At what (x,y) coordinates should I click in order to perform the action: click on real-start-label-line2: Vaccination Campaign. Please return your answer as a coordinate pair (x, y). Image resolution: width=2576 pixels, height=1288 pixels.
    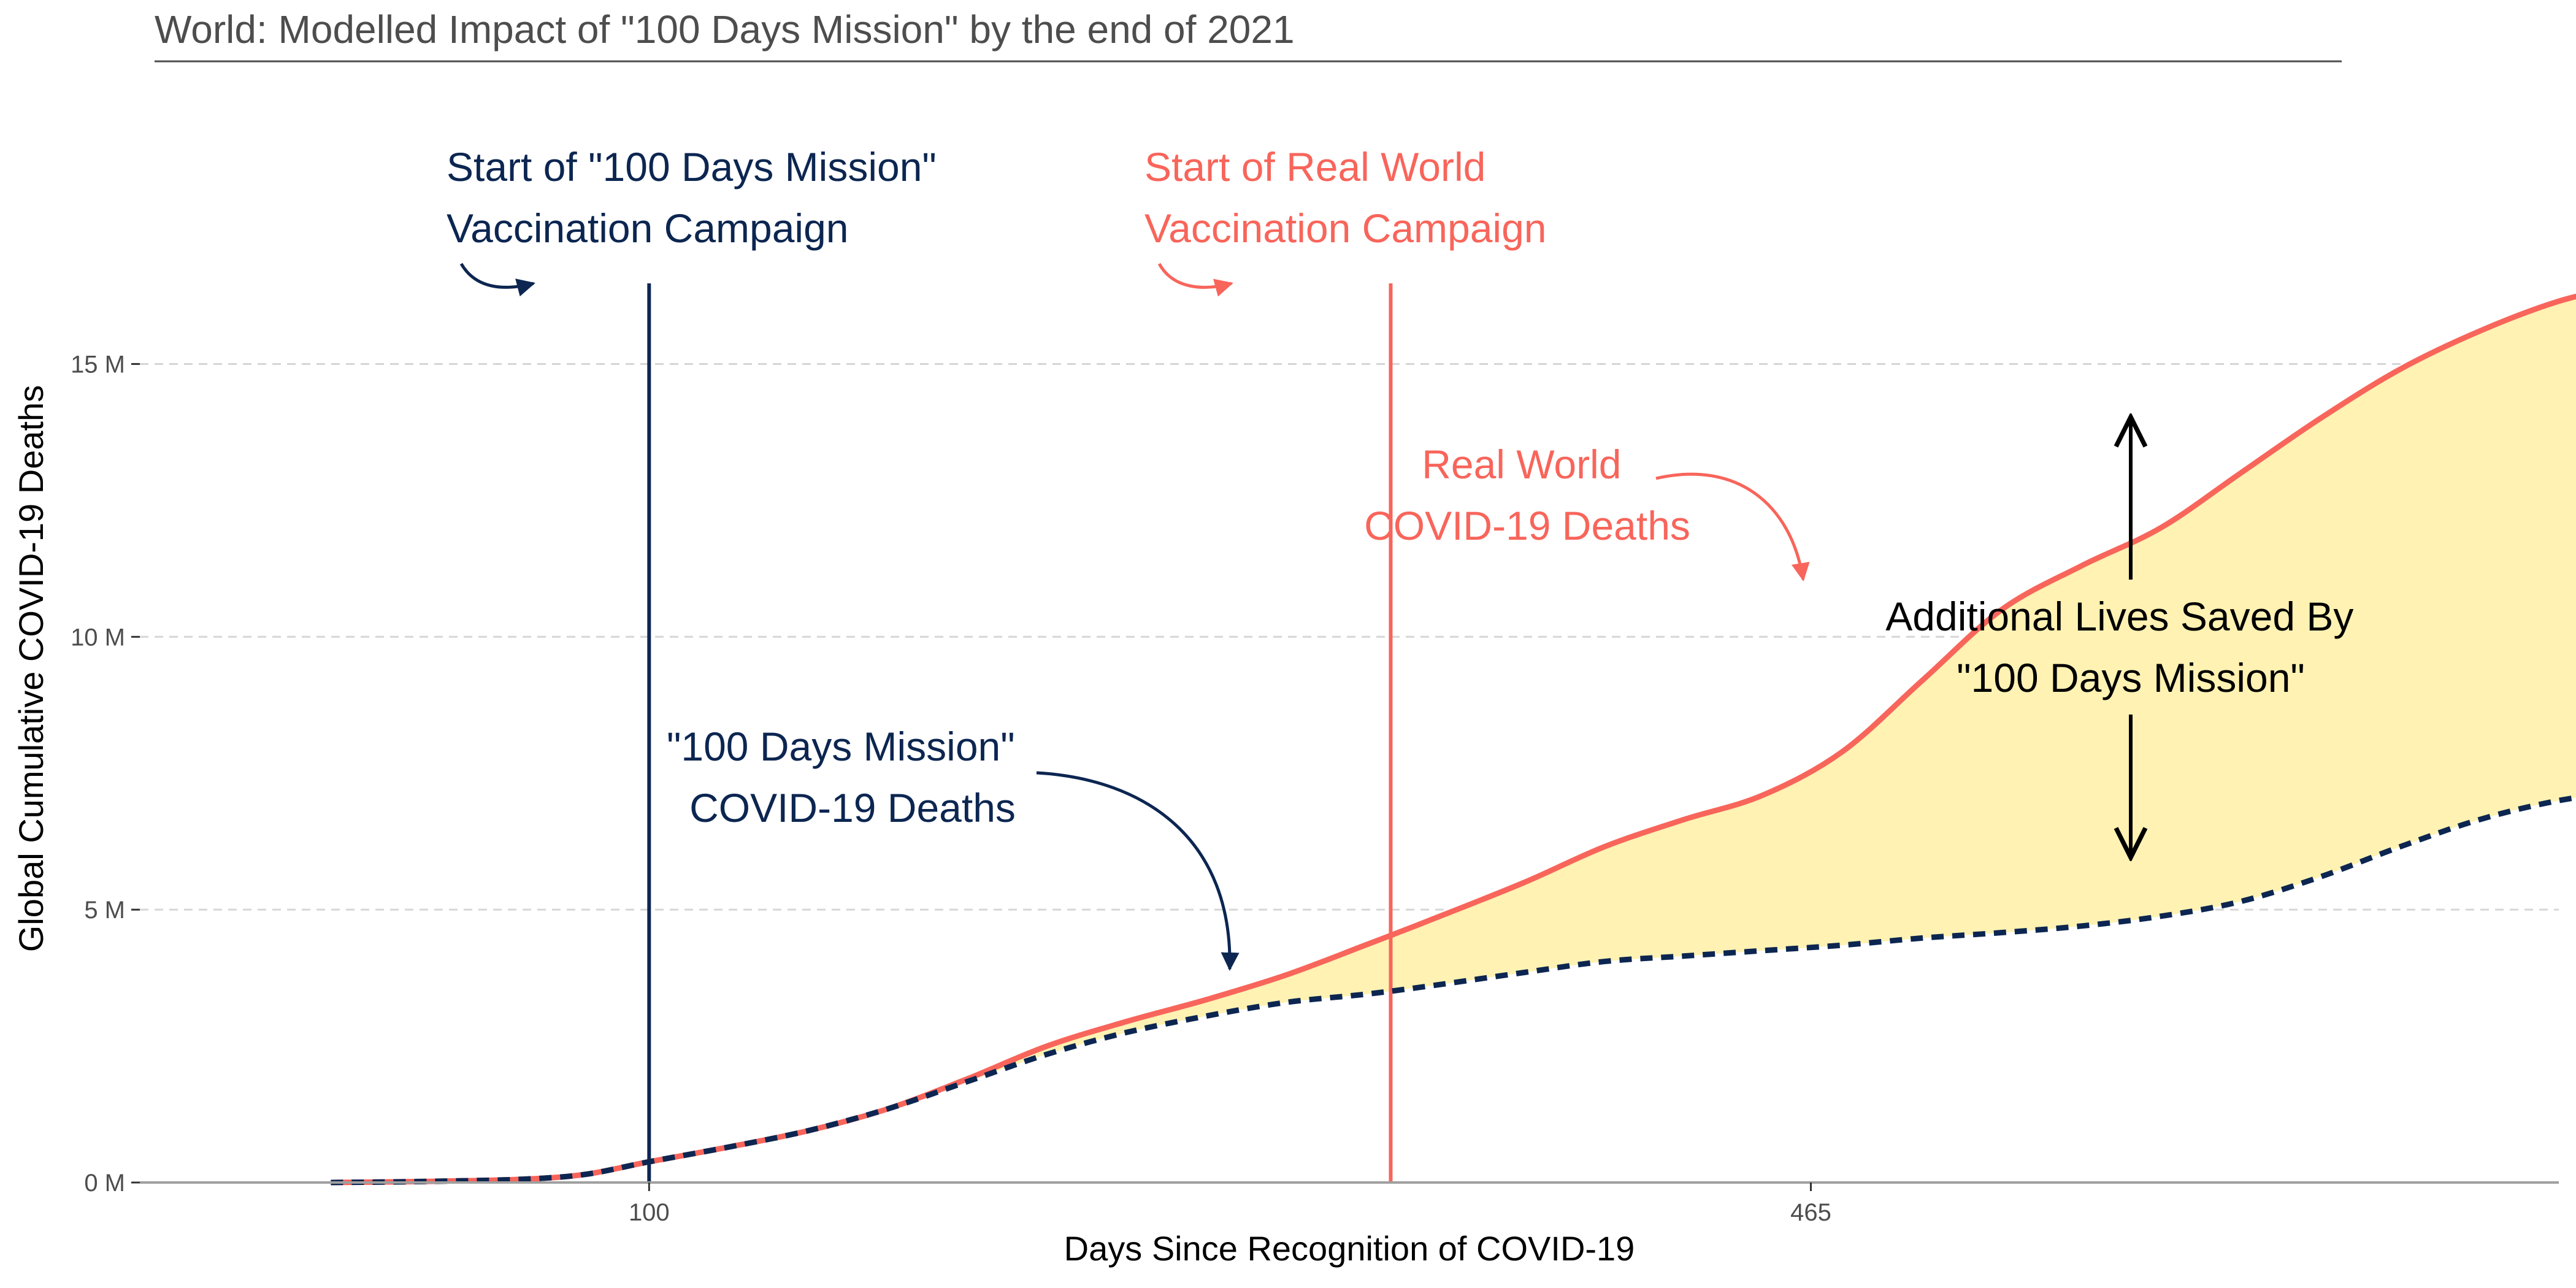
    Looking at the image, I should click on (1345, 228).